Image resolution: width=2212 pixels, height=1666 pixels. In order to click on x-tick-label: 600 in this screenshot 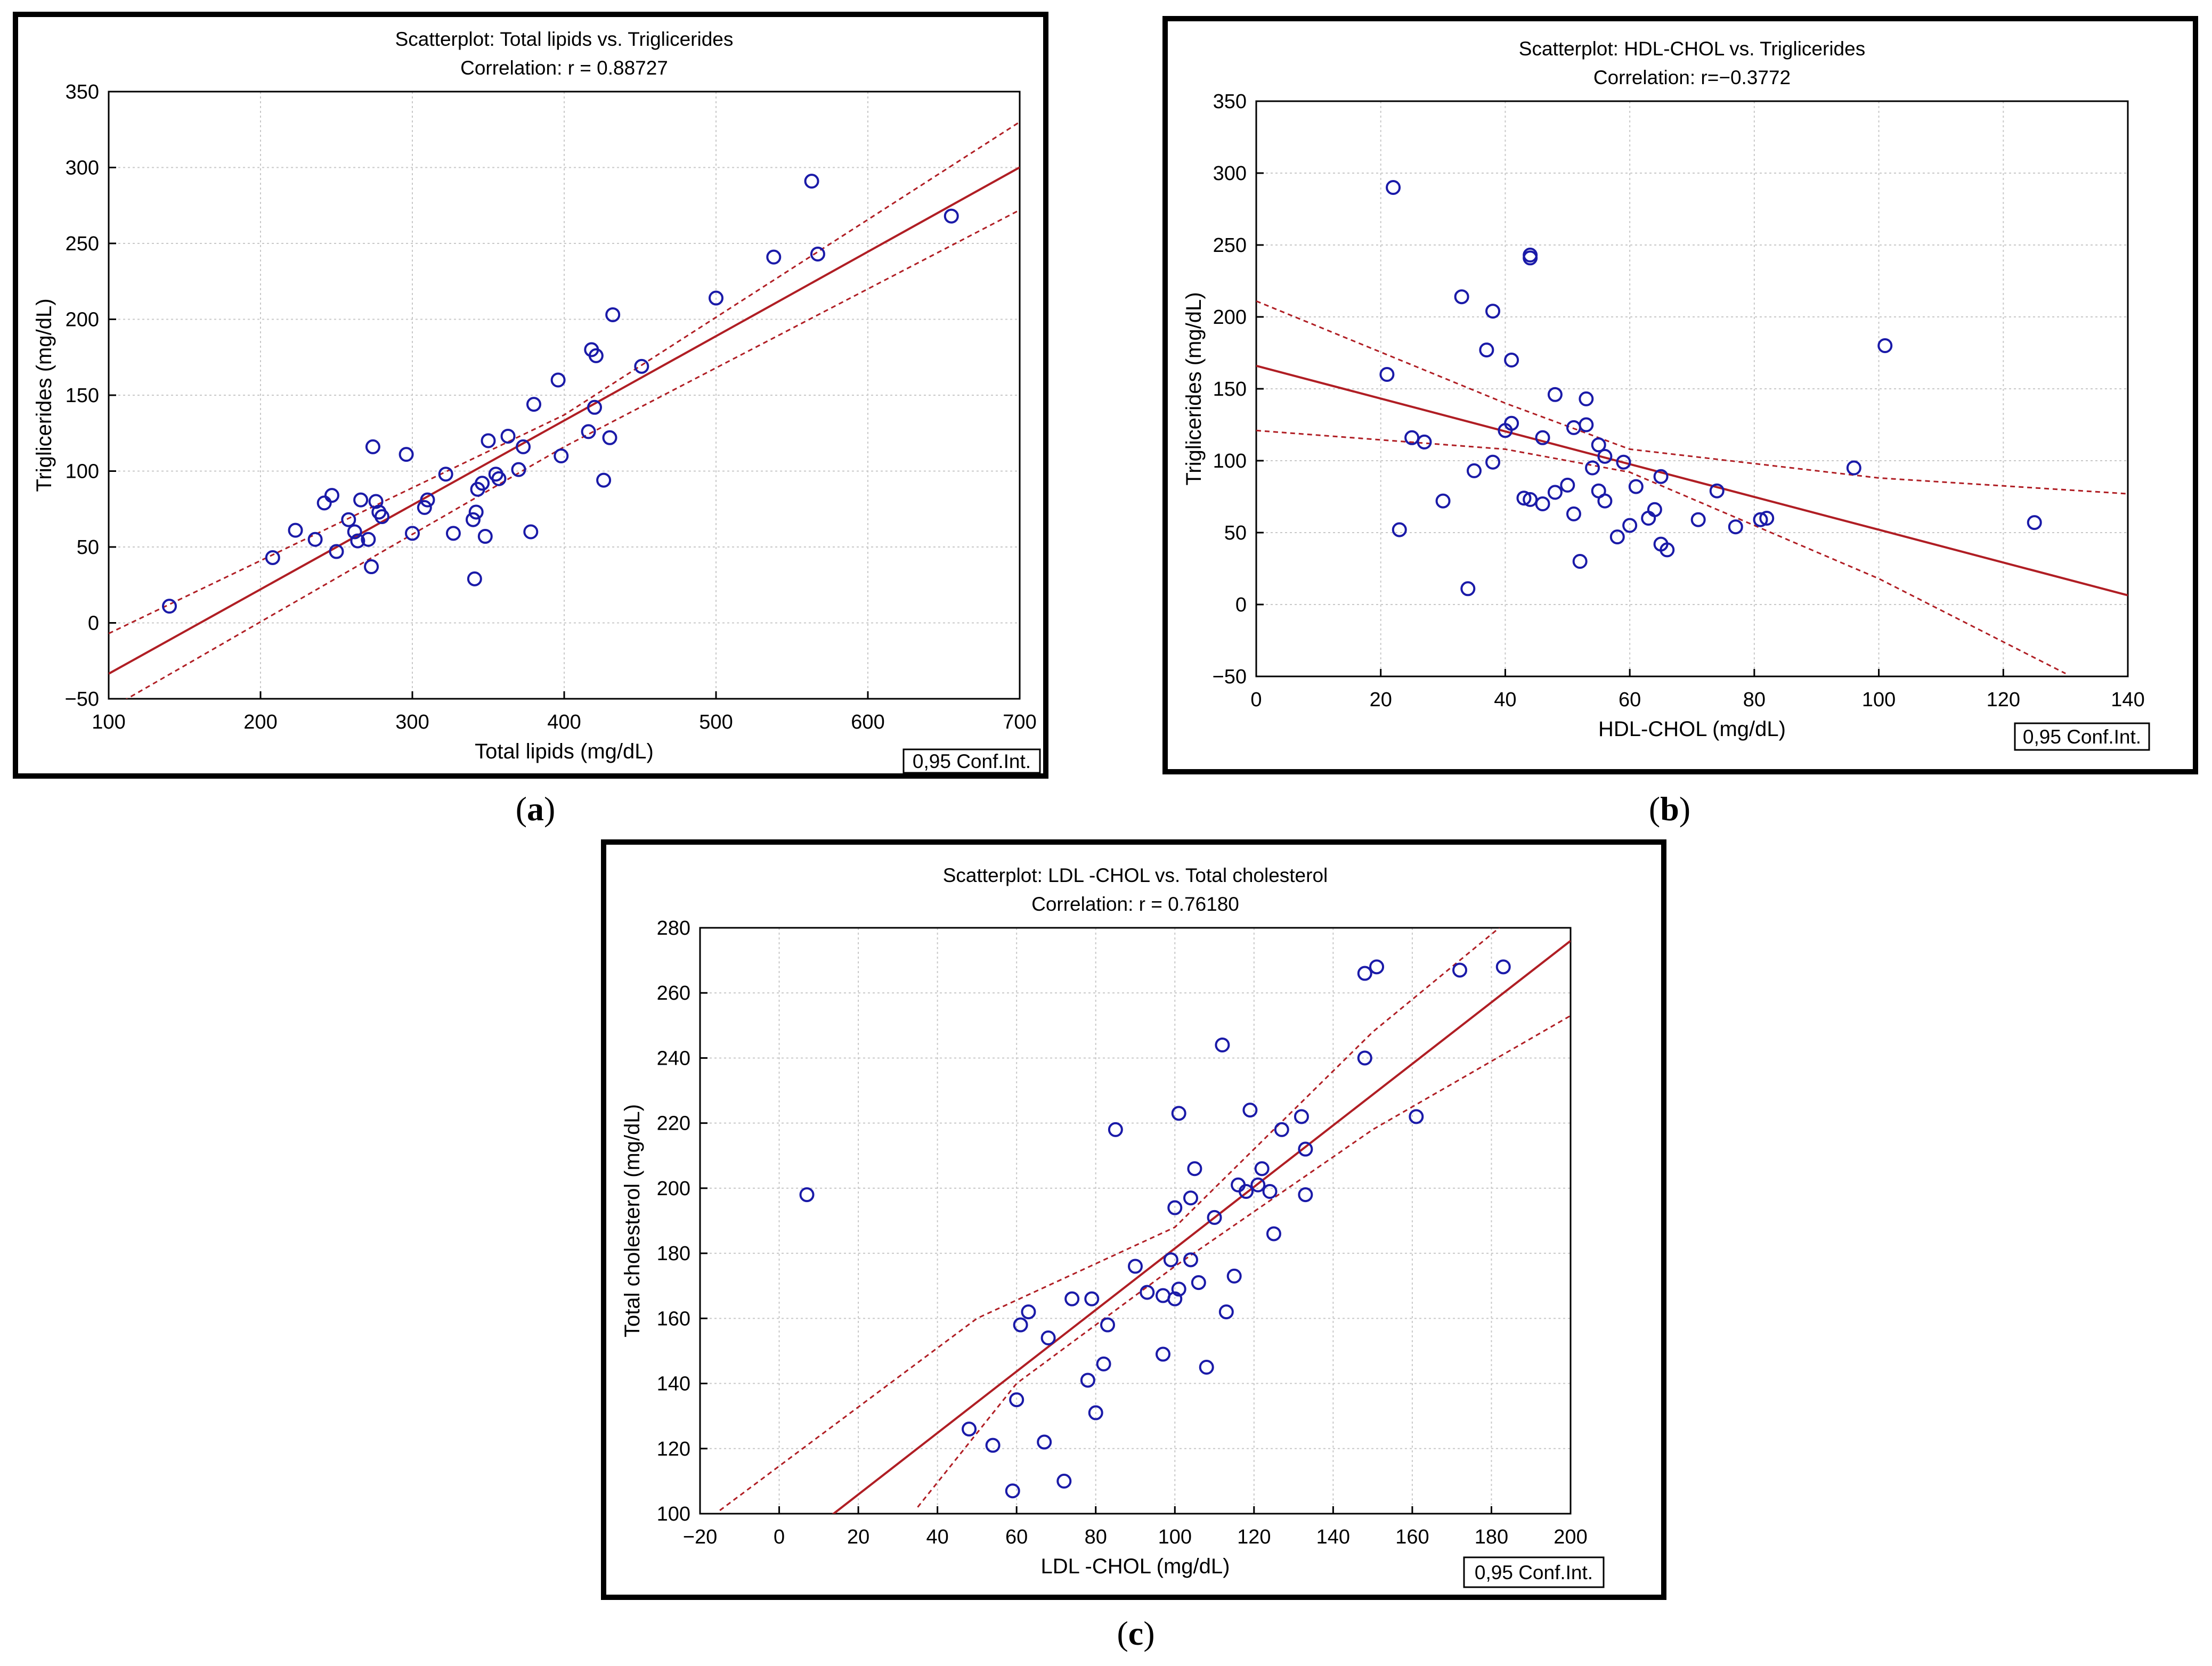, I will do `click(867, 722)`.